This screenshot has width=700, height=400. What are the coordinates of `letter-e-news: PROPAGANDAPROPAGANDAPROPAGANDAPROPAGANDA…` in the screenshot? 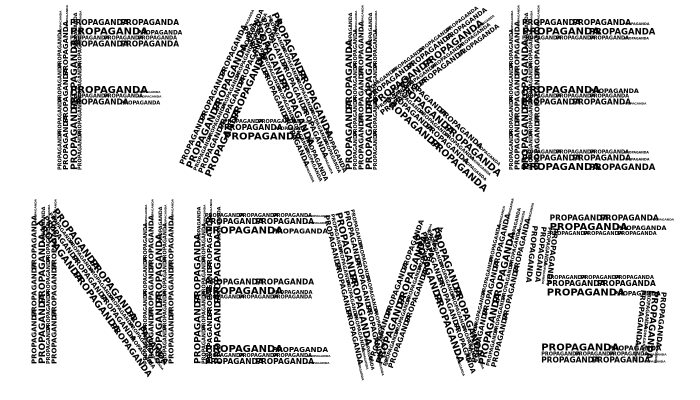 It's located at (262, 282).